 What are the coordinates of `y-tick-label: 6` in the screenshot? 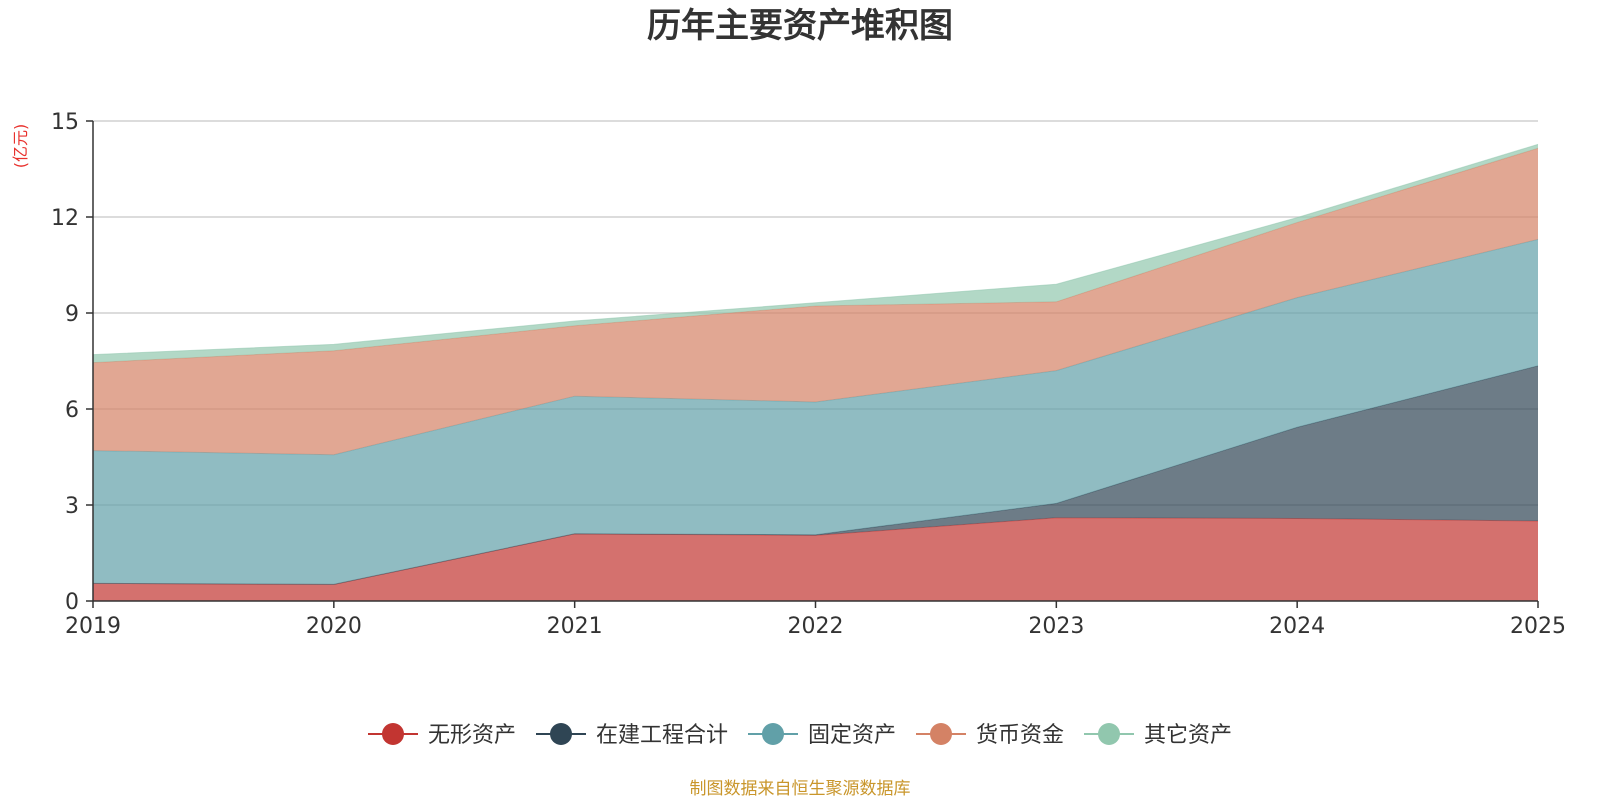 It's located at (72, 410).